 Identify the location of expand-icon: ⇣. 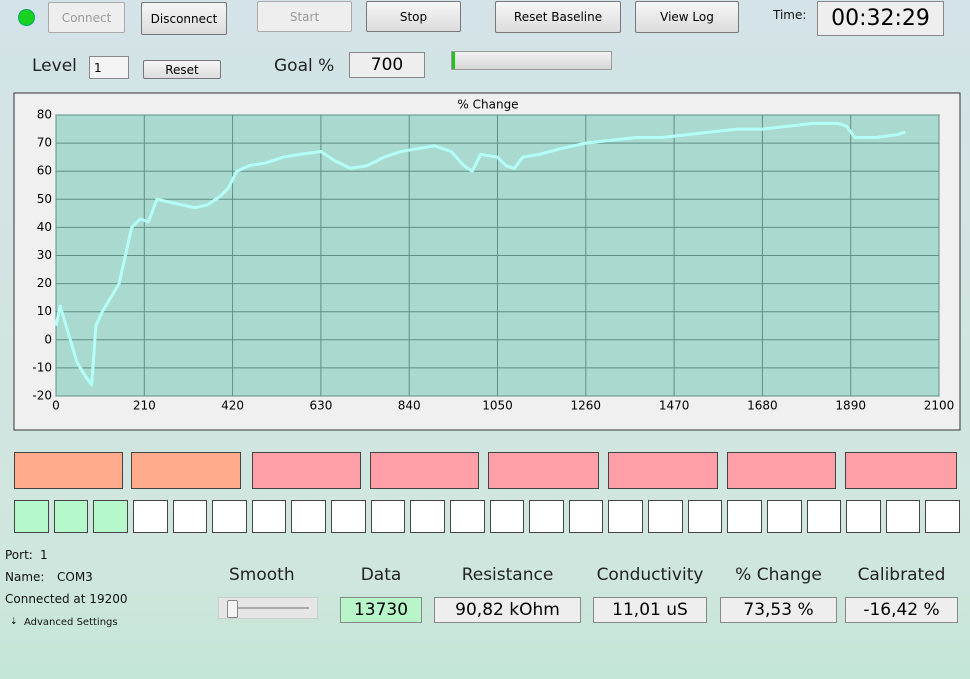
(14, 622).